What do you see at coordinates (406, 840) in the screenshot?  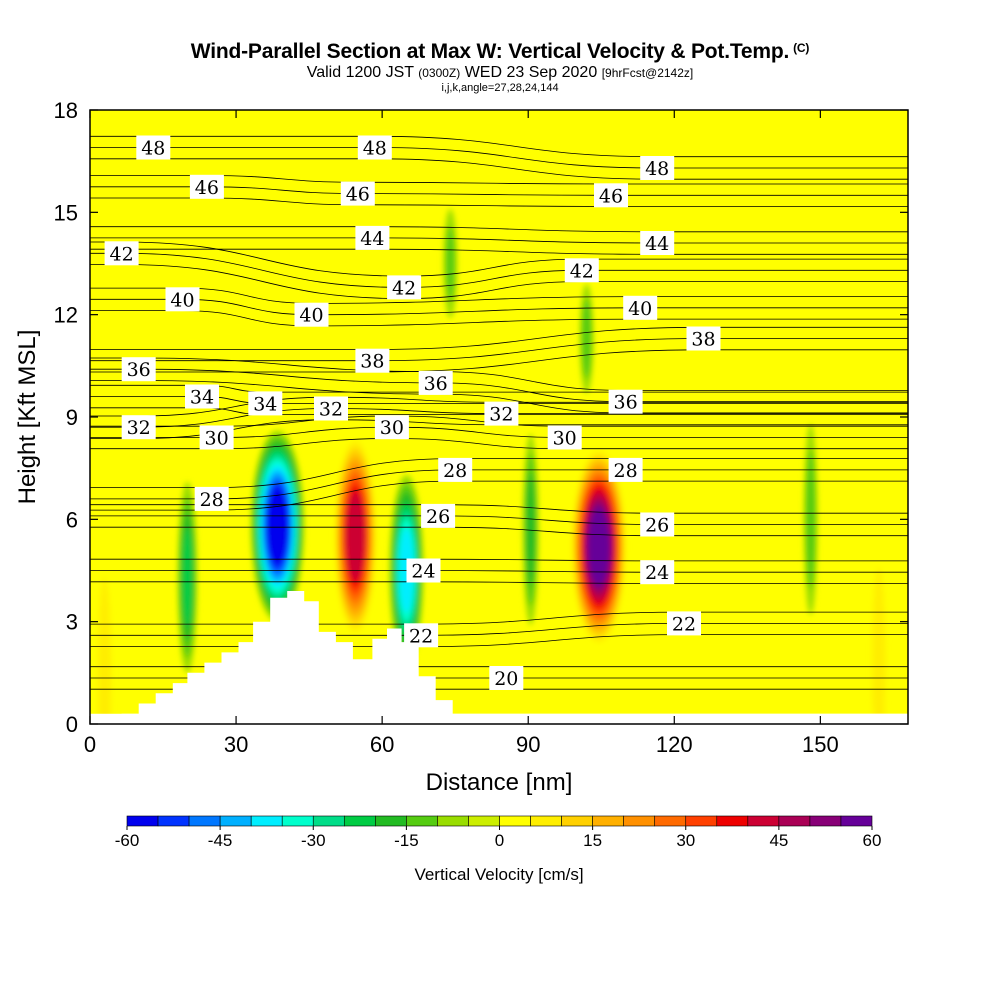 I see `colorbar-tick-label: -15` at bounding box center [406, 840].